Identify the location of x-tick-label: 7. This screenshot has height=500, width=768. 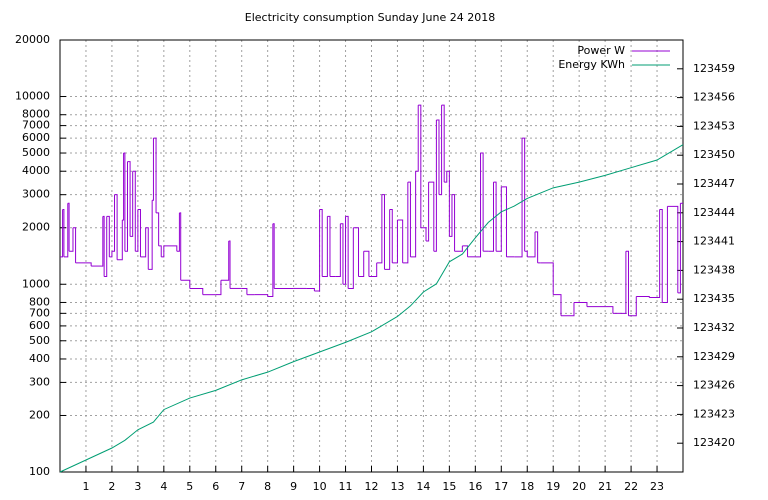
(241, 486).